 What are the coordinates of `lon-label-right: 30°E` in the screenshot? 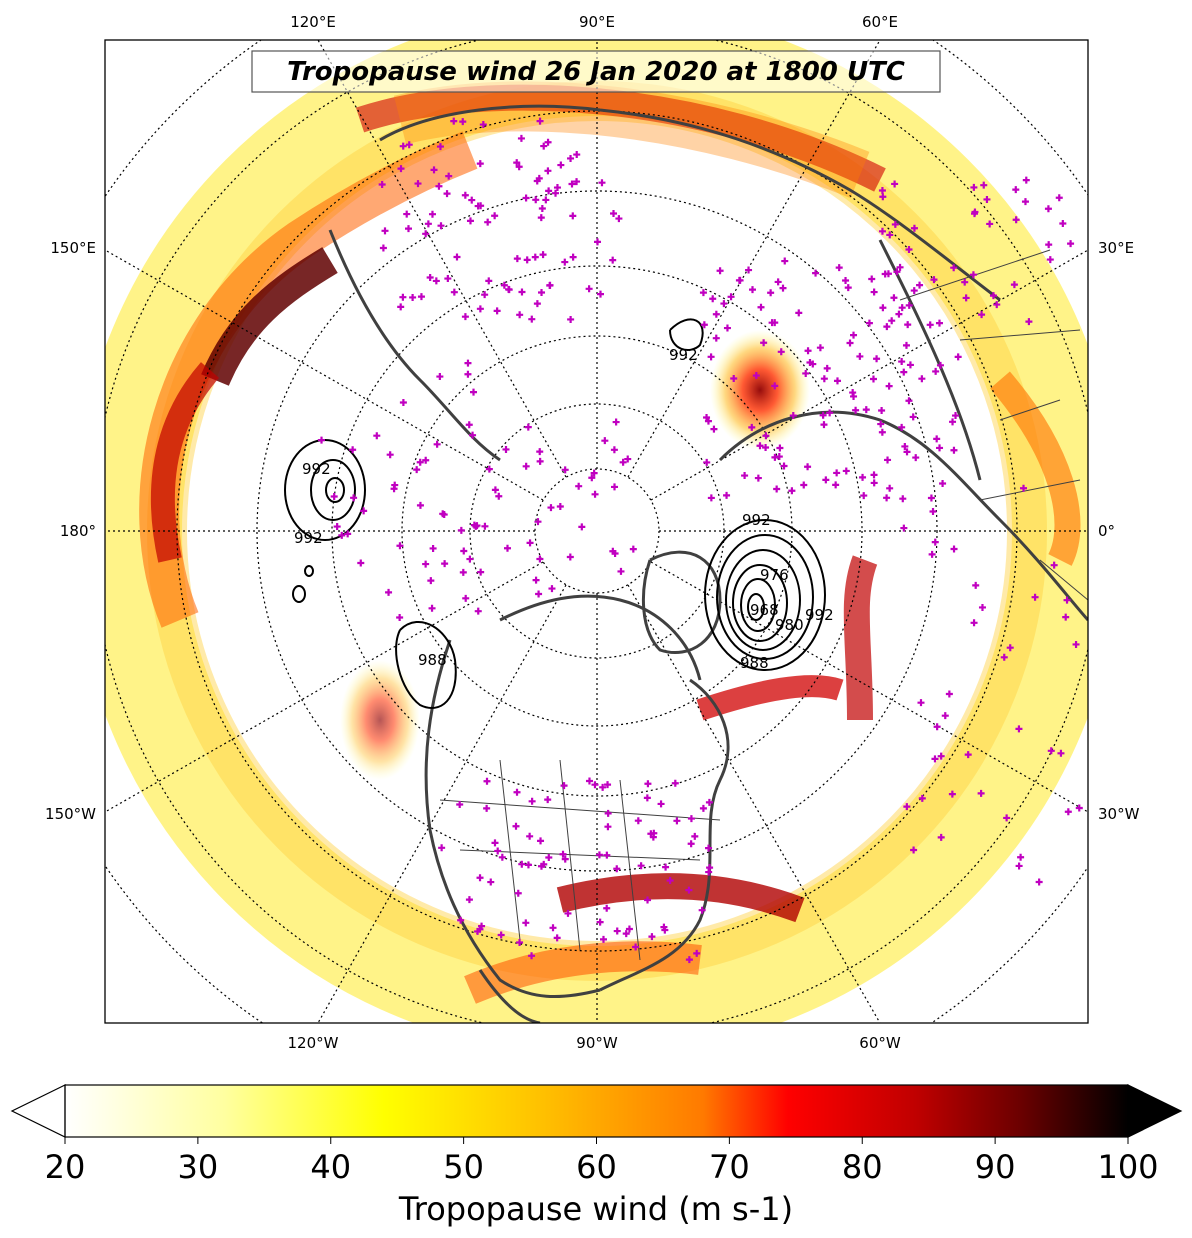 It's located at (1116, 248).